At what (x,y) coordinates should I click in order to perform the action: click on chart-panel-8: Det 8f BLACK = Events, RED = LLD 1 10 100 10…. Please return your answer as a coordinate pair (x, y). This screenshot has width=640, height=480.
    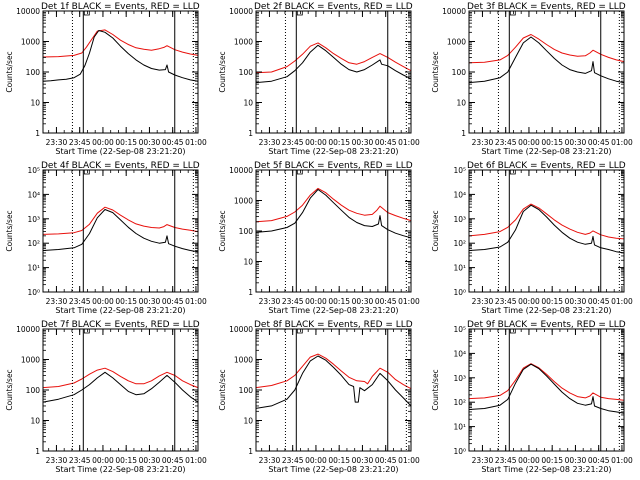
    Looking at the image, I should click on (319, 397).